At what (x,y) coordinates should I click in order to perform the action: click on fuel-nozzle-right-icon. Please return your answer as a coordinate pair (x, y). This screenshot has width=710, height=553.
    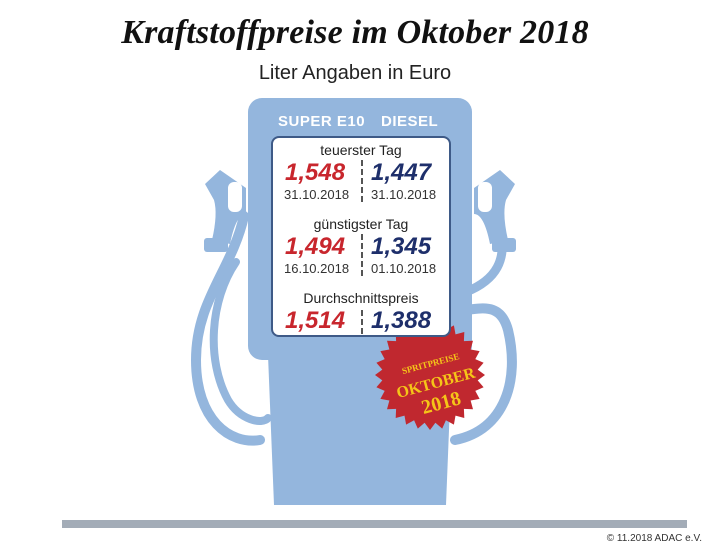
    Looking at the image, I should click on (495, 211).